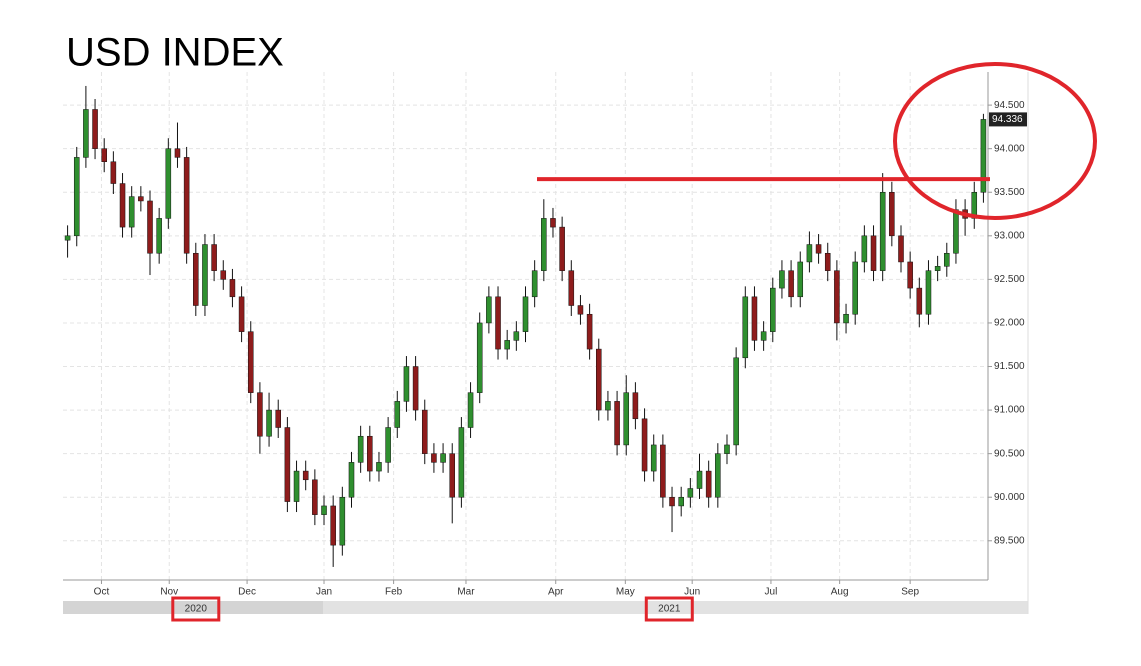  I want to click on y-tick-label: 92.500, so click(1009, 279).